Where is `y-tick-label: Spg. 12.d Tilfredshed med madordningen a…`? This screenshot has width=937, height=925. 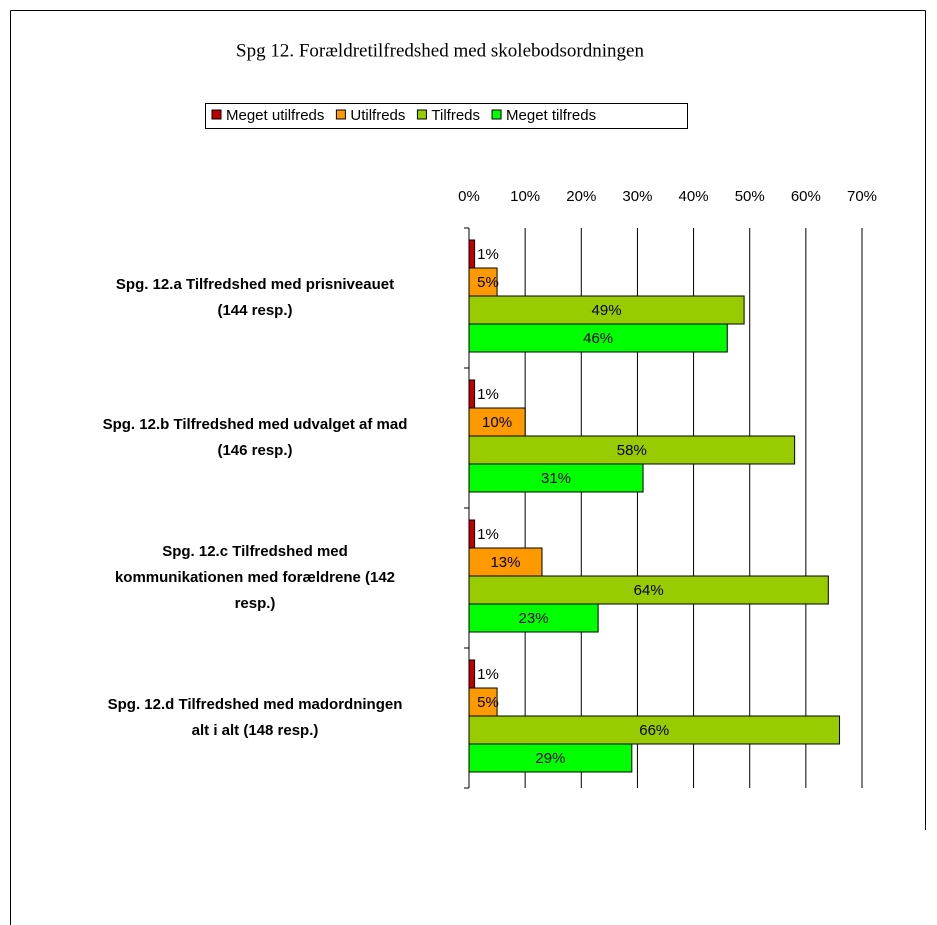
y-tick-label: Spg. 12.d Tilfredshed med madordningen a… is located at coordinates (255, 717).